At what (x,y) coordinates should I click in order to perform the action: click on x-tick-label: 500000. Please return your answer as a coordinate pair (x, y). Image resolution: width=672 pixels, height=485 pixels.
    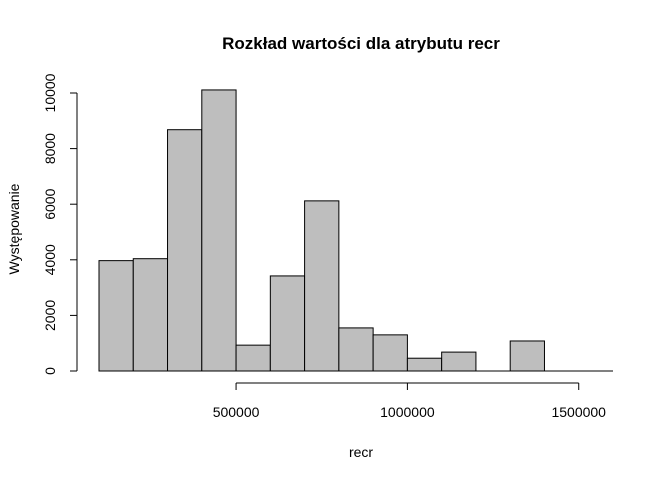
    Looking at the image, I should click on (236, 412).